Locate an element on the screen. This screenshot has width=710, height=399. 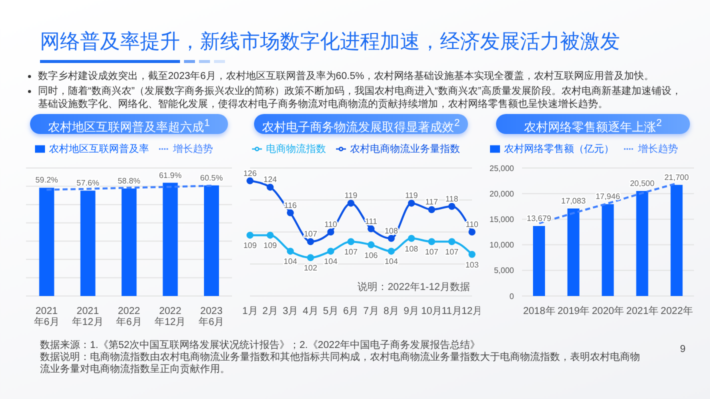
x-tick-label: 4月 is located at coordinates (310, 311).